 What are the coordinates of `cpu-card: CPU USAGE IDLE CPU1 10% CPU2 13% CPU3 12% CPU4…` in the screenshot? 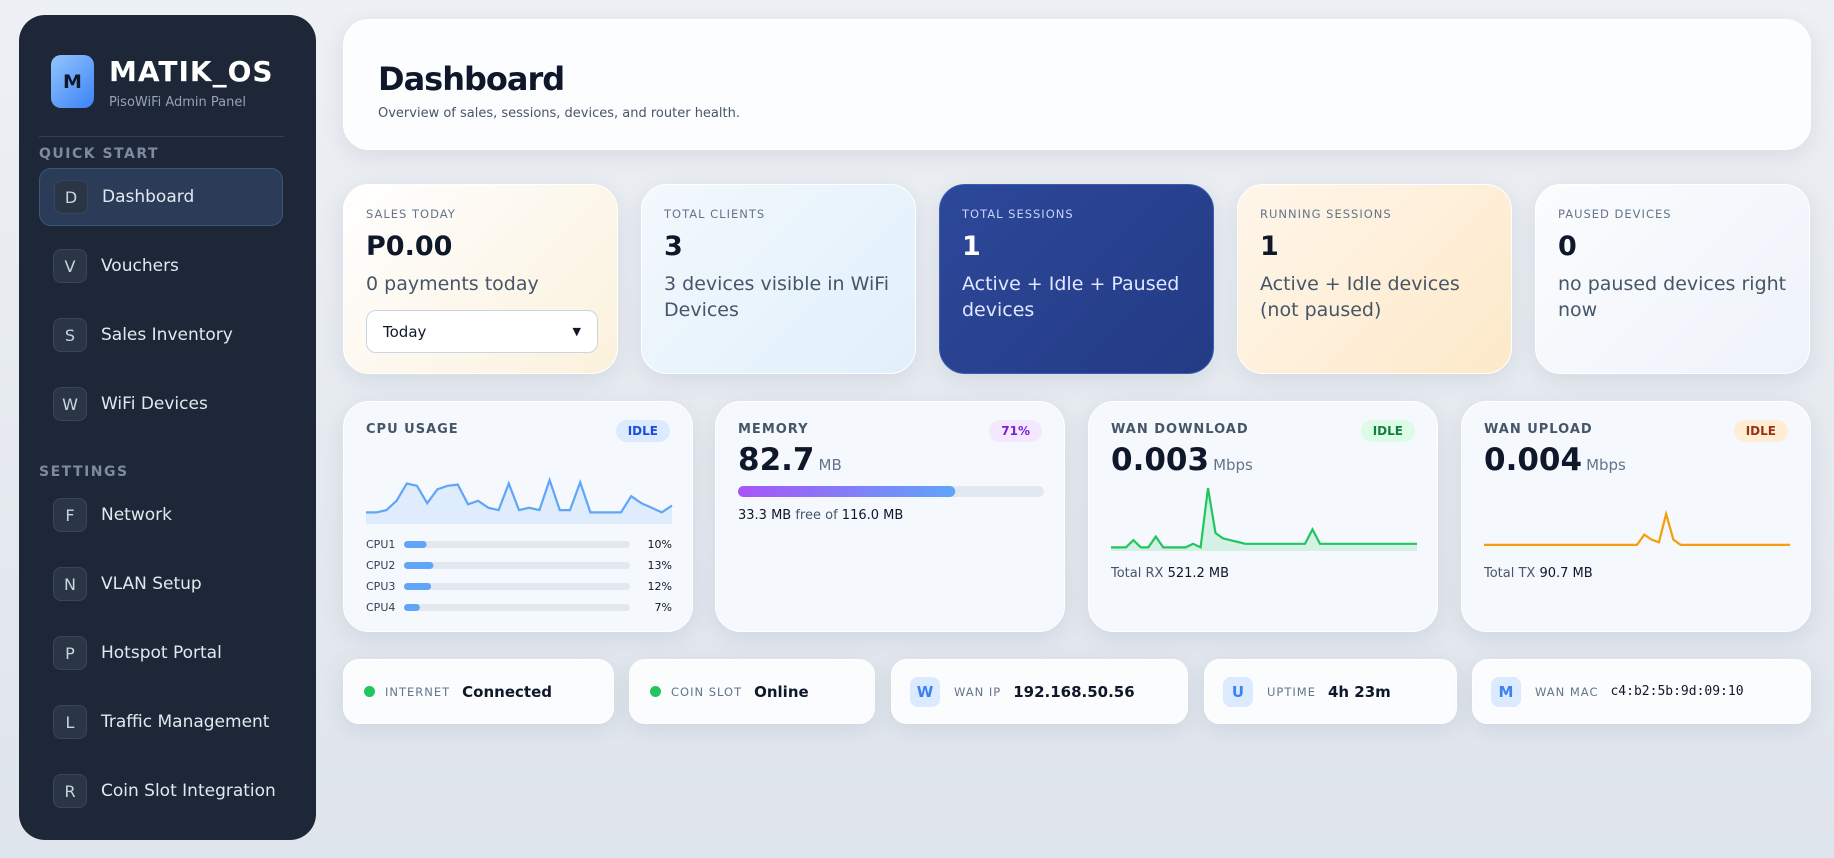 It's located at (518, 516).